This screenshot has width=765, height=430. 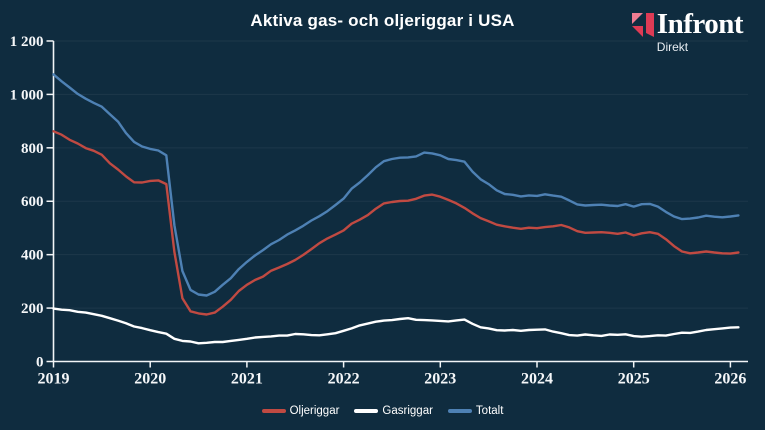 What do you see at coordinates (344, 379) in the screenshot?
I see `x-tick-label: 2022` at bounding box center [344, 379].